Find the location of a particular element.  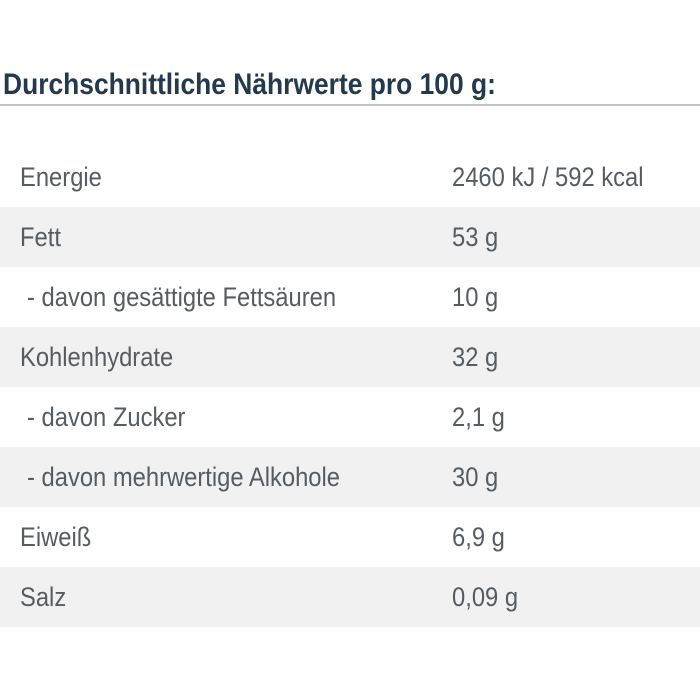

nutrient-label: Kohlenhydrate is located at coordinates (97, 356).